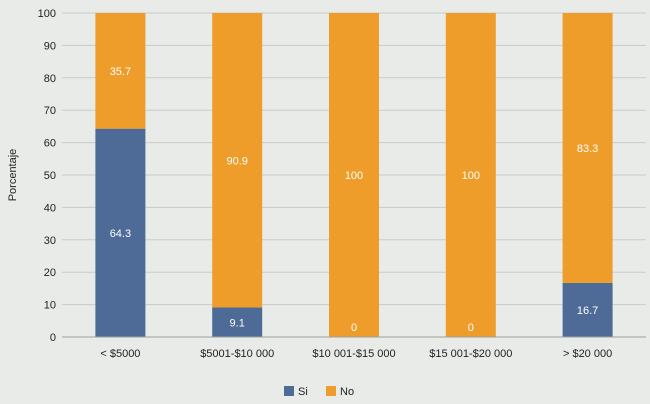 The image size is (650, 404). Describe the element at coordinates (347, 392) in the screenshot. I see `legend-label-no: No` at that location.